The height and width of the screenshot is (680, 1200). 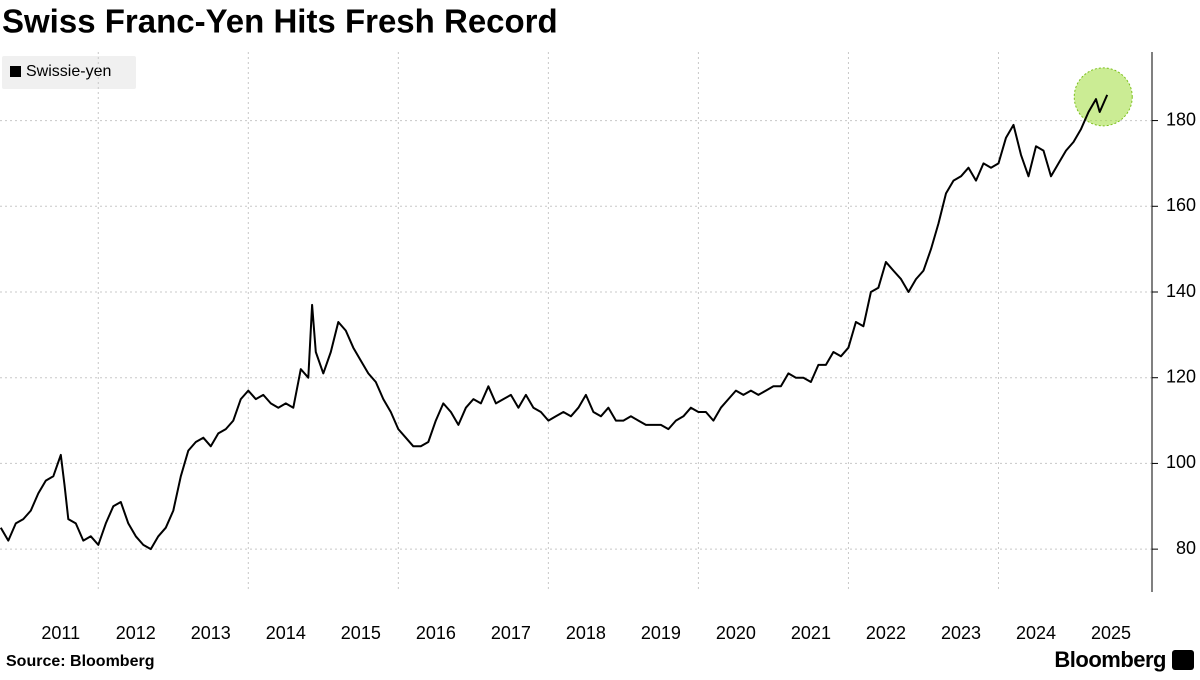 What do you see at coordinates (136, 633) in the screenshot?
I see `x-tick-label: 2012` at bounding box center [136, 633].